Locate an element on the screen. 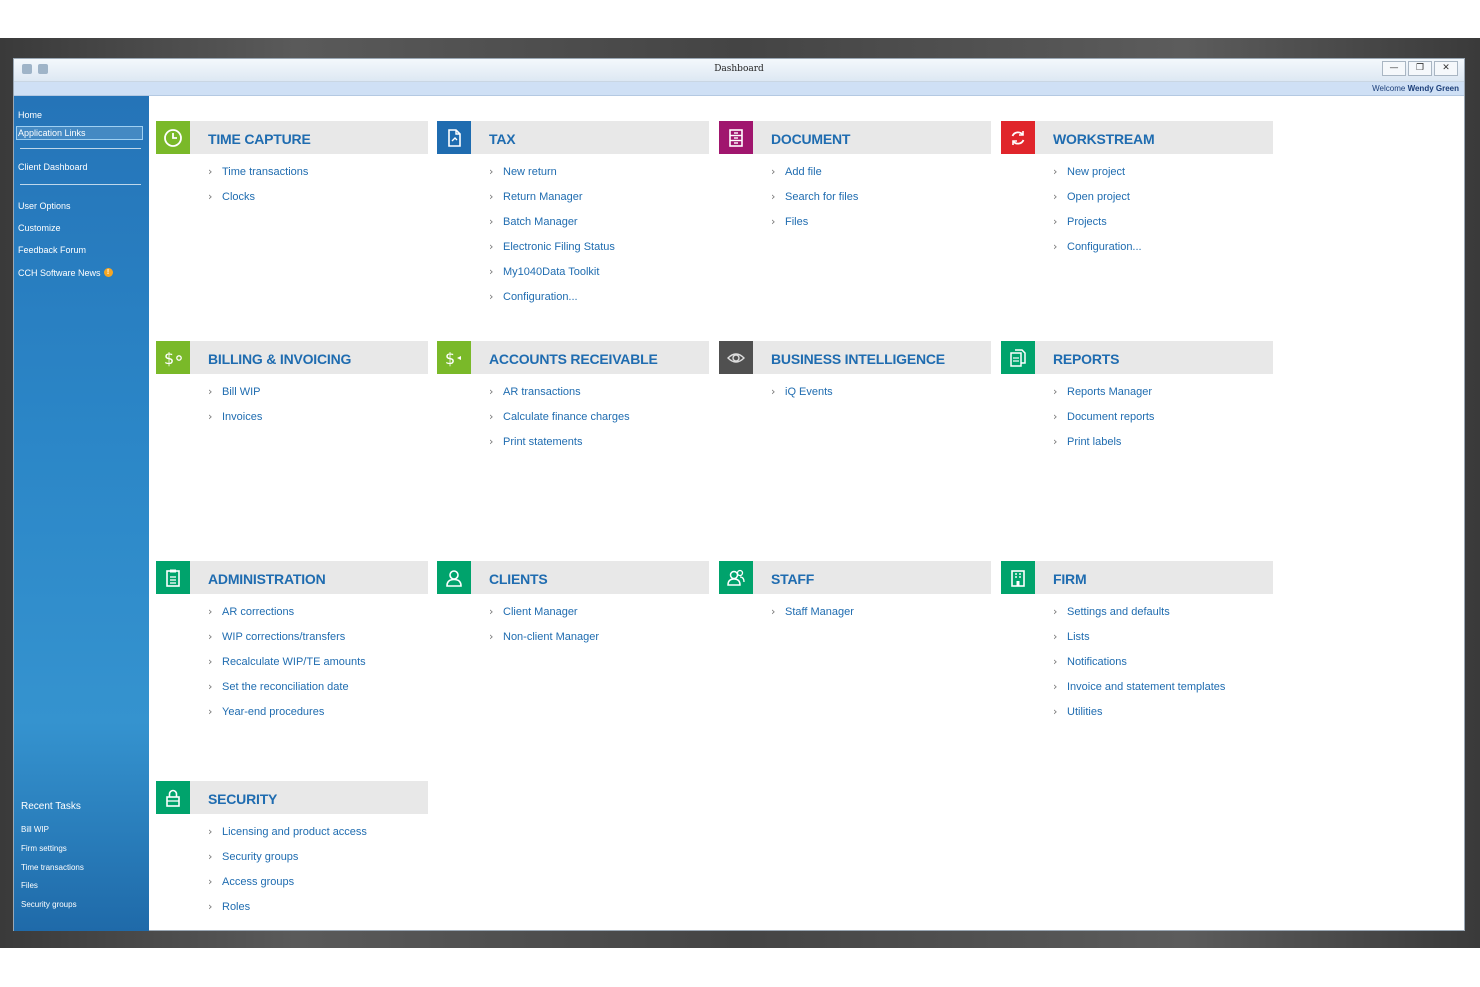  lock-icon is located at coordinates (173, 797).